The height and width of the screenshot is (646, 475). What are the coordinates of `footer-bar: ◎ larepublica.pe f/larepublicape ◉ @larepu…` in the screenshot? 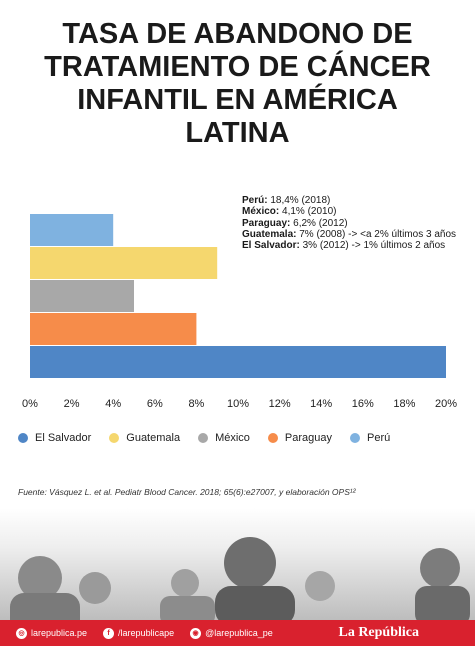 It's located at (237, 633).